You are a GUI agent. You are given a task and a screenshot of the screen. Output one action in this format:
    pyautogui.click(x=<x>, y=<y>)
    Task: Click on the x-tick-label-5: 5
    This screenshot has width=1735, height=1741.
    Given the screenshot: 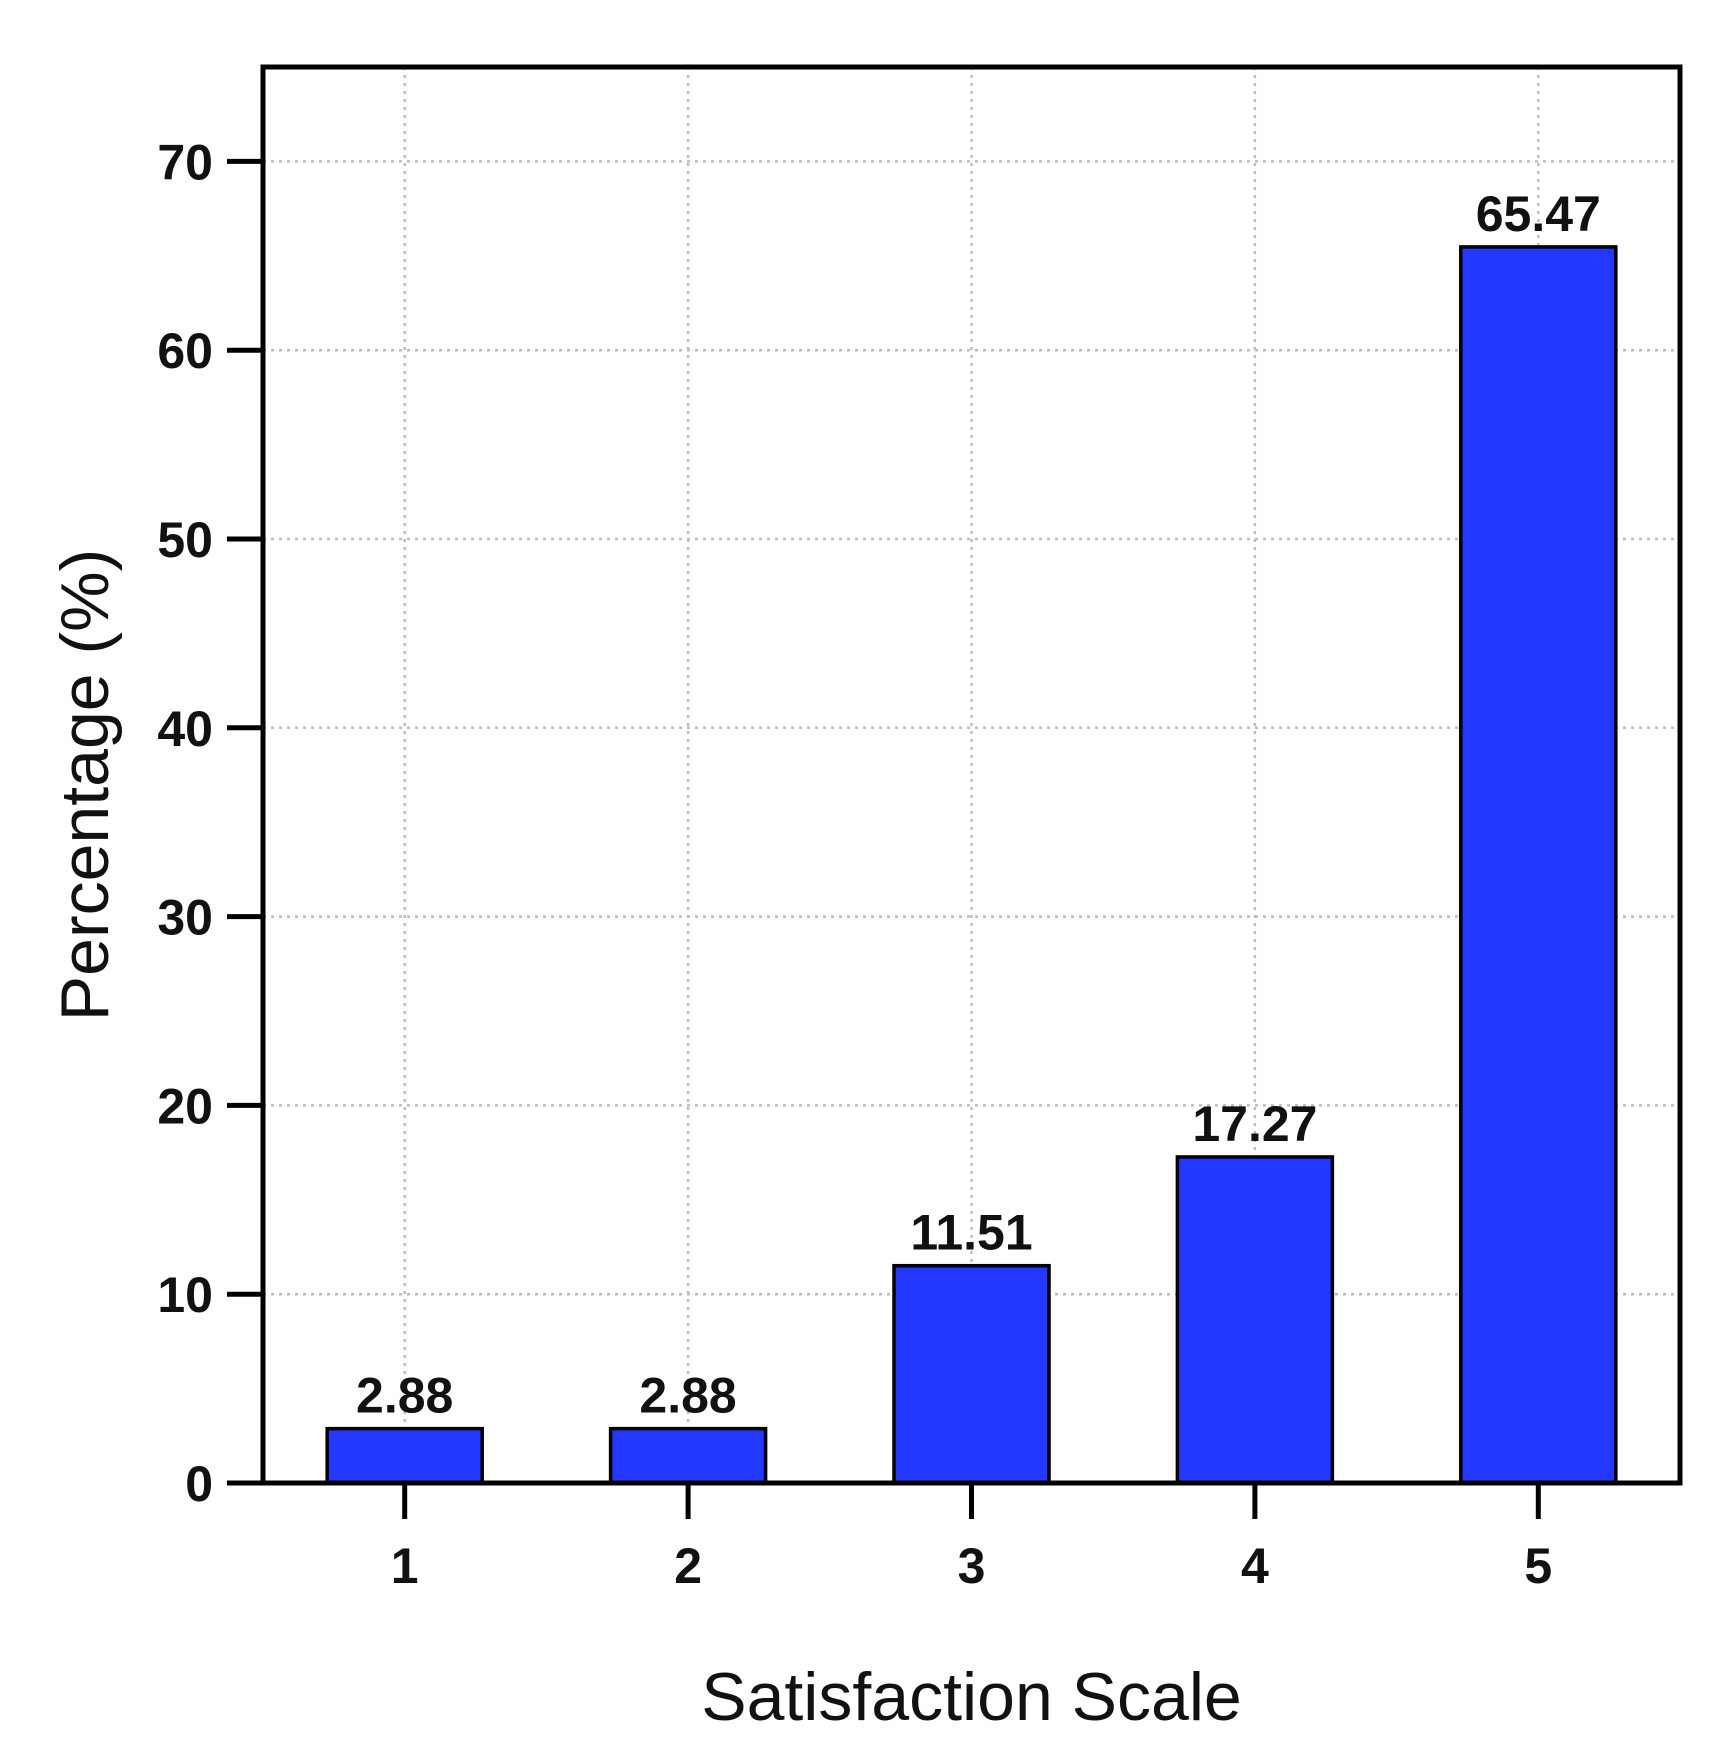 What is the action you would take?
    pyautogui.click(x=1538, y=1566)
    